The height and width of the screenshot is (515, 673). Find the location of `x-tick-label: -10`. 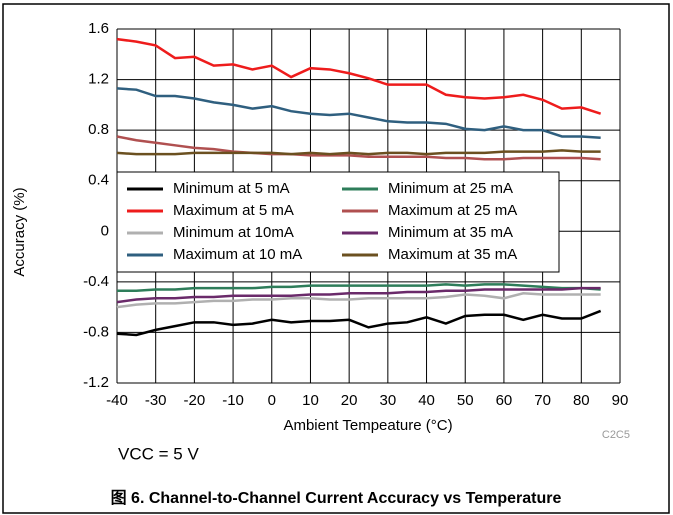

x-tick-label: -10 is located at coordinates (233, 400).